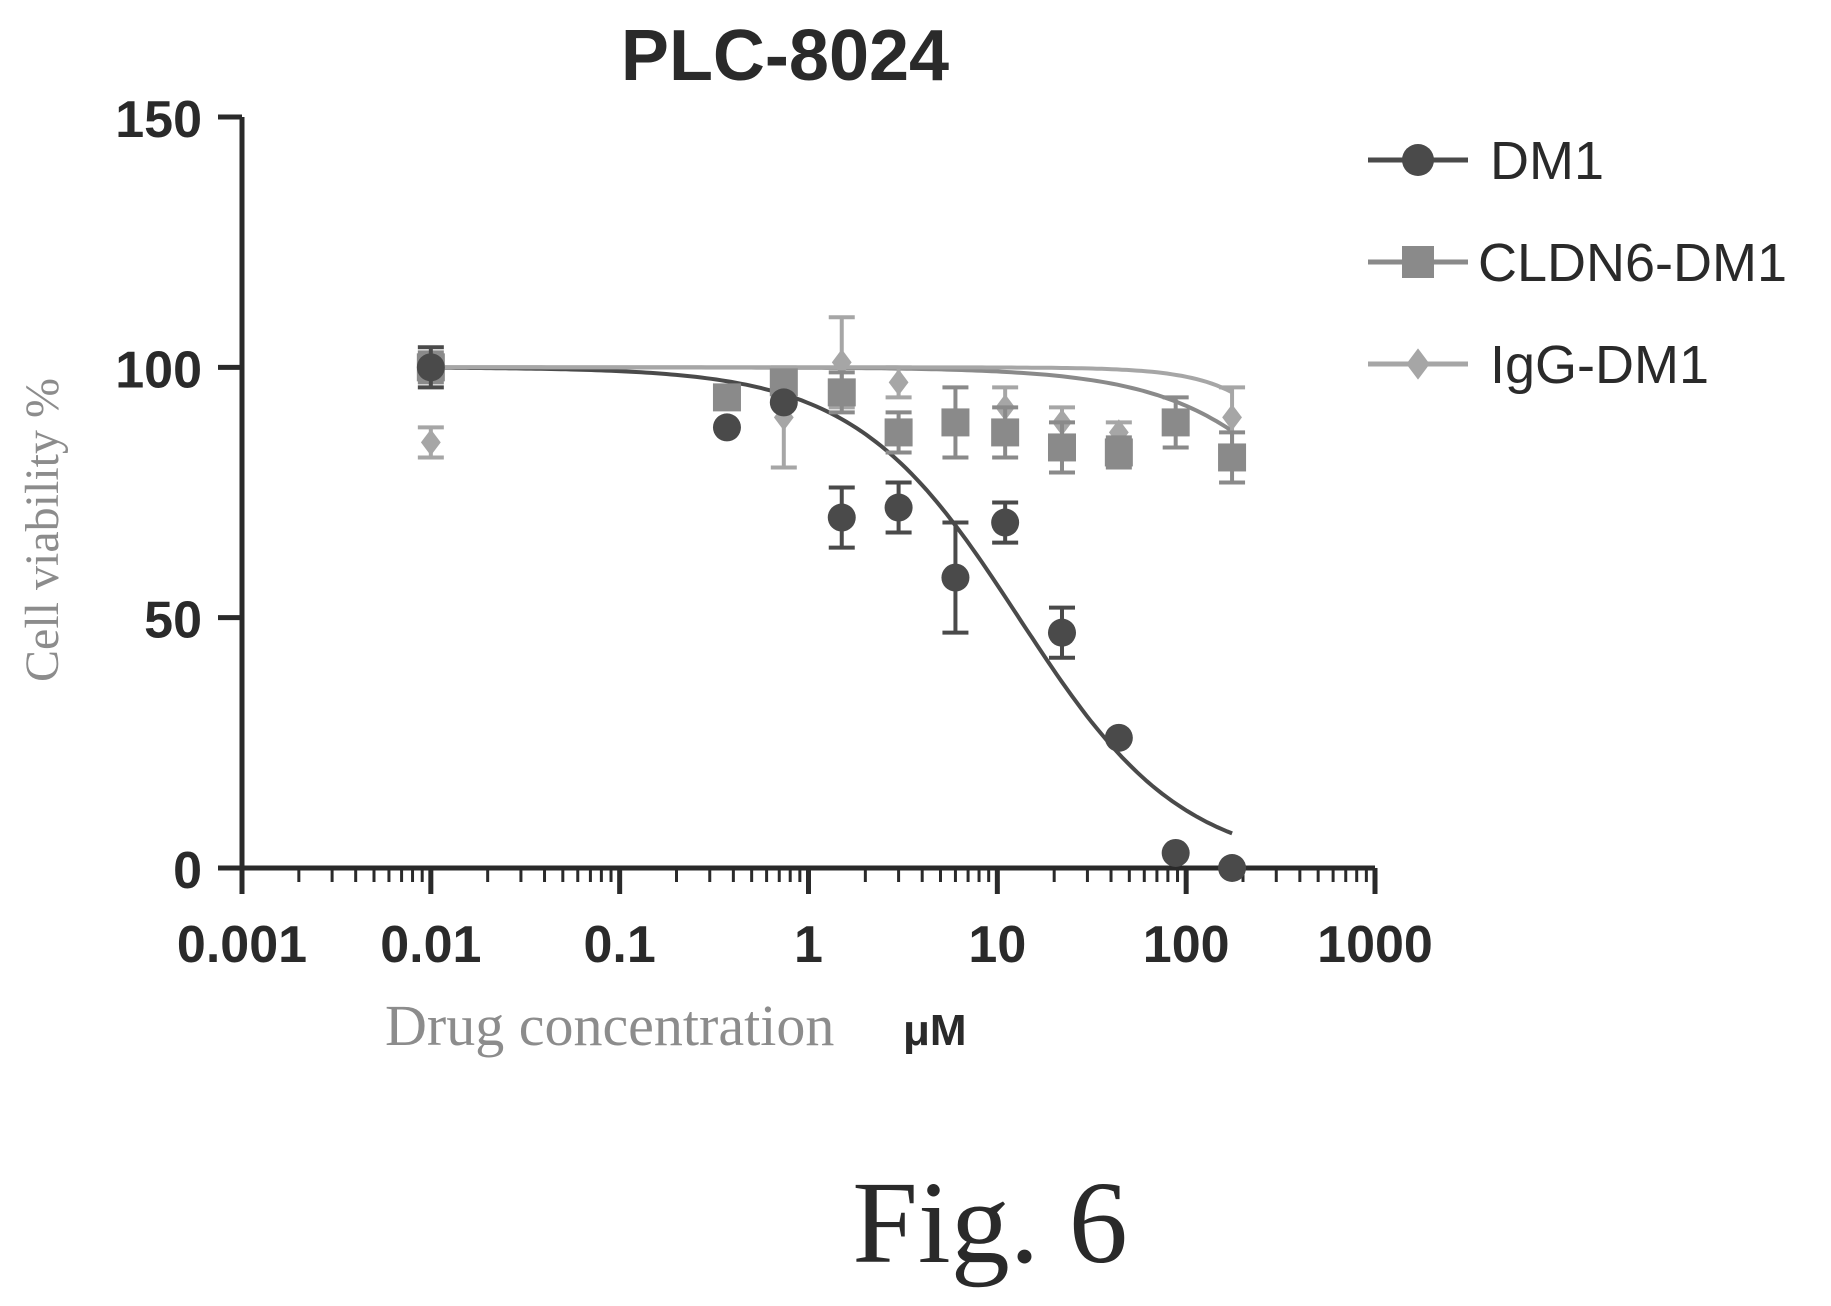 Image resolution: width=1831 pixels, height=1306 pixels. I want to click on series-cldn6-dm1, so click(831, 417).